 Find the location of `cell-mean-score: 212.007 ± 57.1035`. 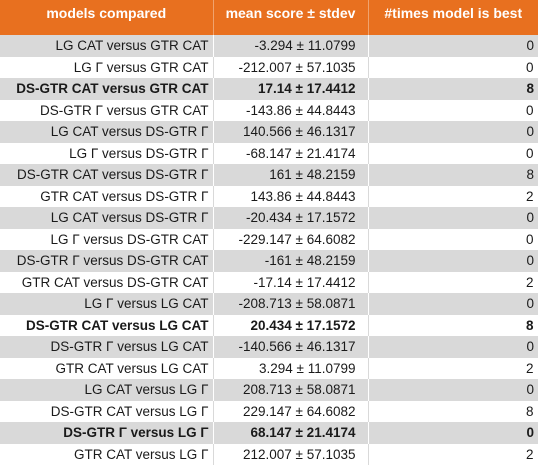

cell-mean-score: 212.007 ± 57.1035 is located at coordinates (290, 454).